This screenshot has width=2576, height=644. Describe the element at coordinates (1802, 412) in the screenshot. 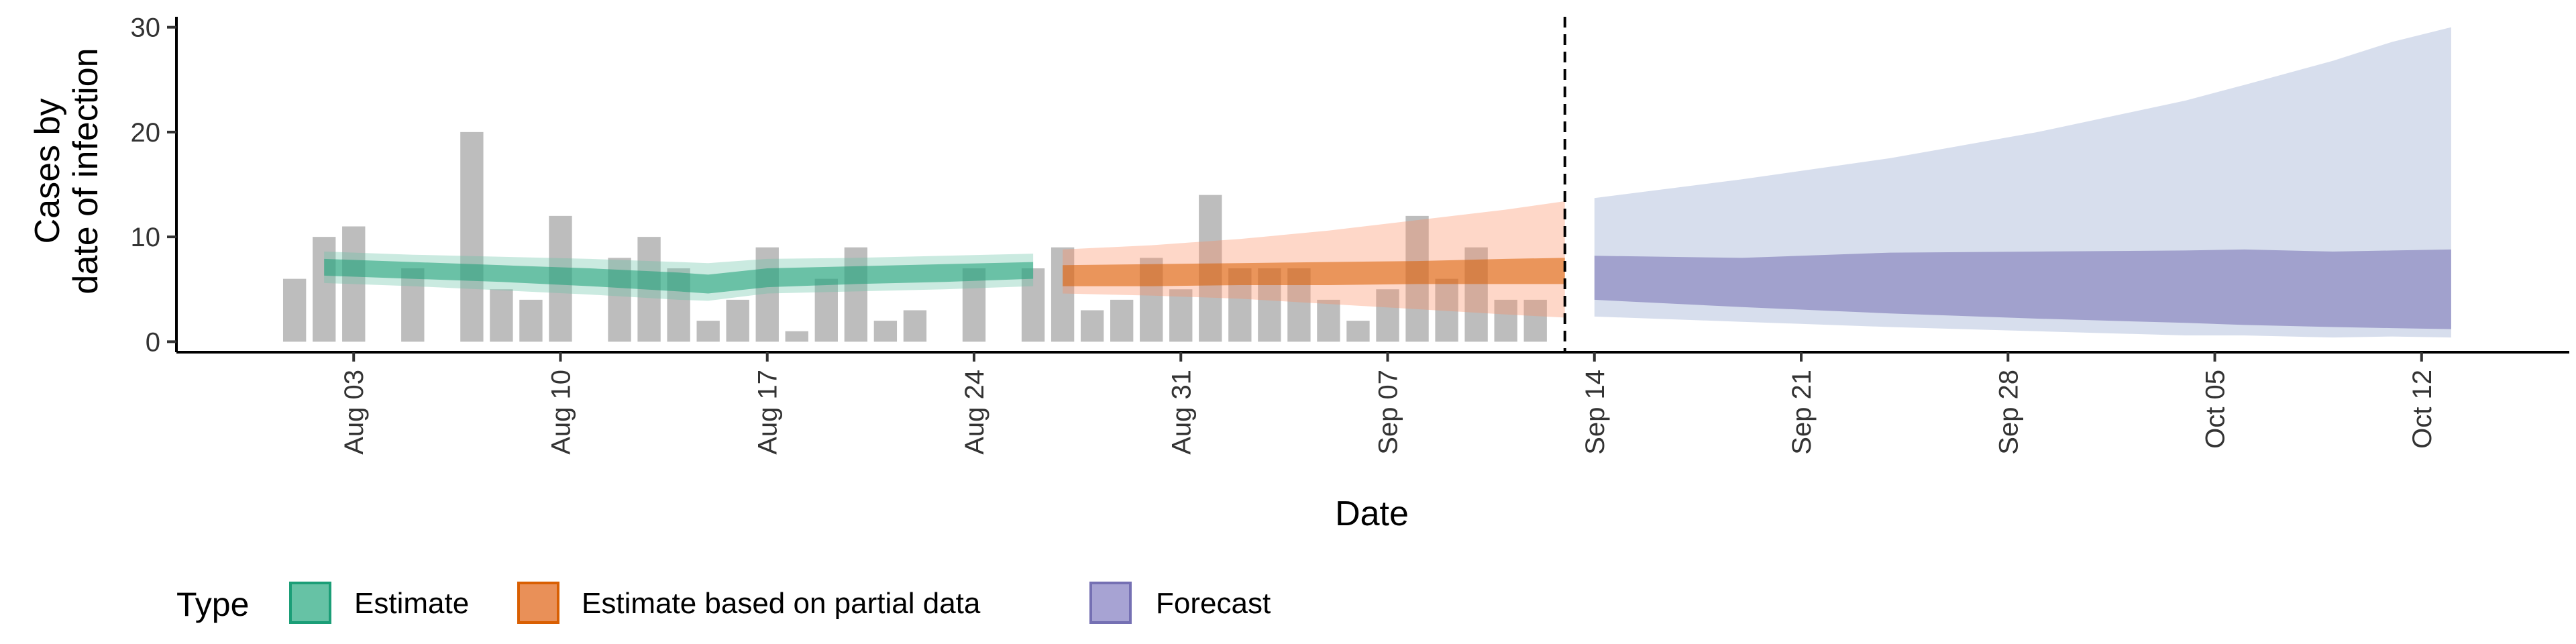

I see `x-tick-label: Sep 21` at that location.